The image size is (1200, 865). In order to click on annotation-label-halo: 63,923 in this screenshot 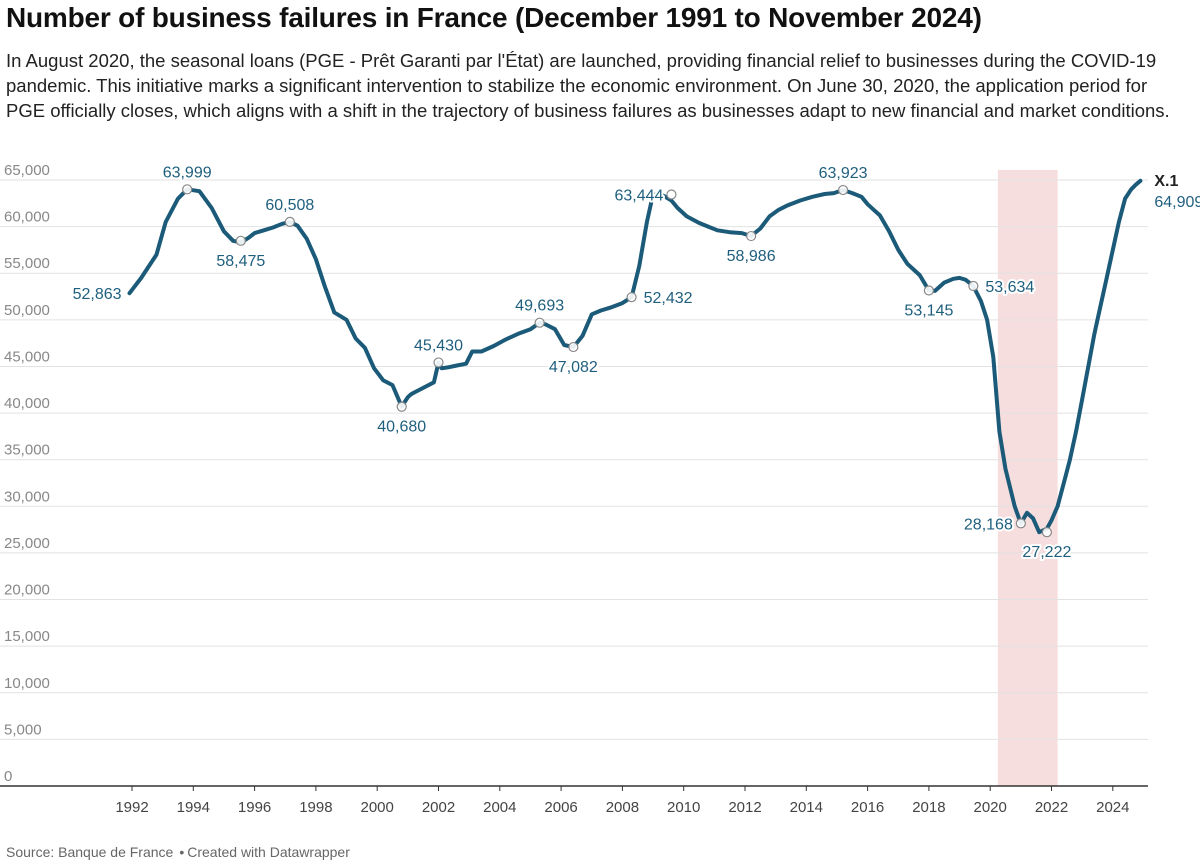, I will do `click(843, 173)`.